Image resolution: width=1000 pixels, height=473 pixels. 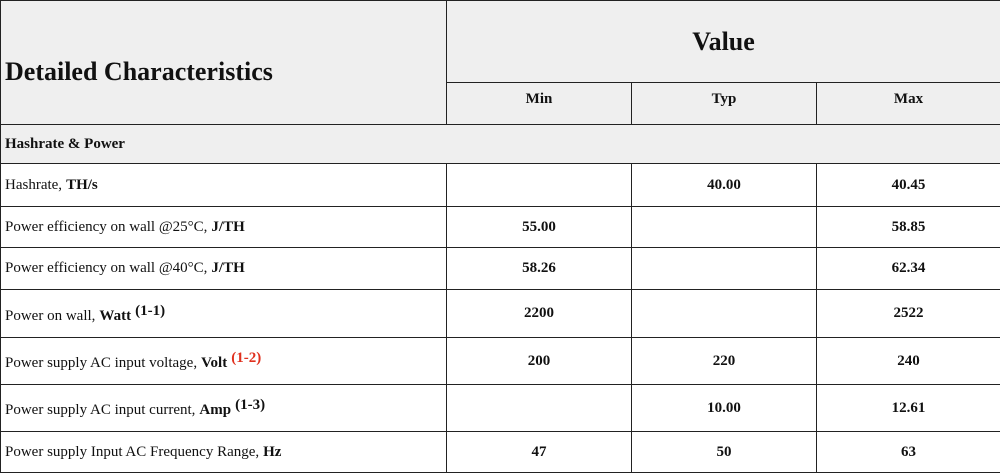 What do you see at coordinates (724, 408) in the screenshot?
I see `value-cell: 10.00` at bounding box center [724, 408].